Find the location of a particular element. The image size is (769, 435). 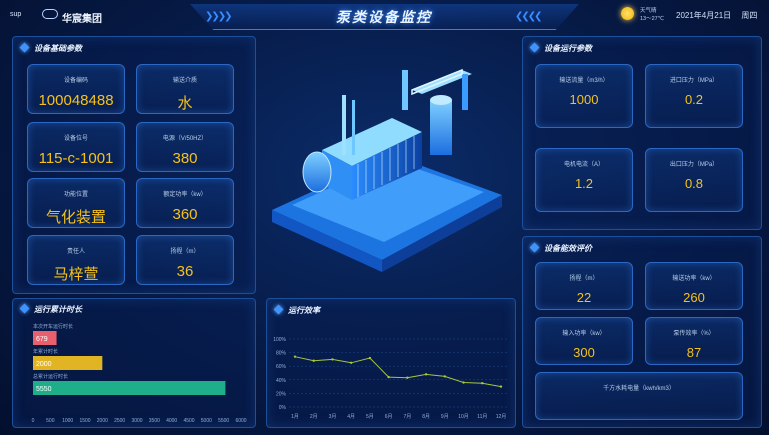

panel-title: 设备能效评价 is located at coordinates (560, 248).